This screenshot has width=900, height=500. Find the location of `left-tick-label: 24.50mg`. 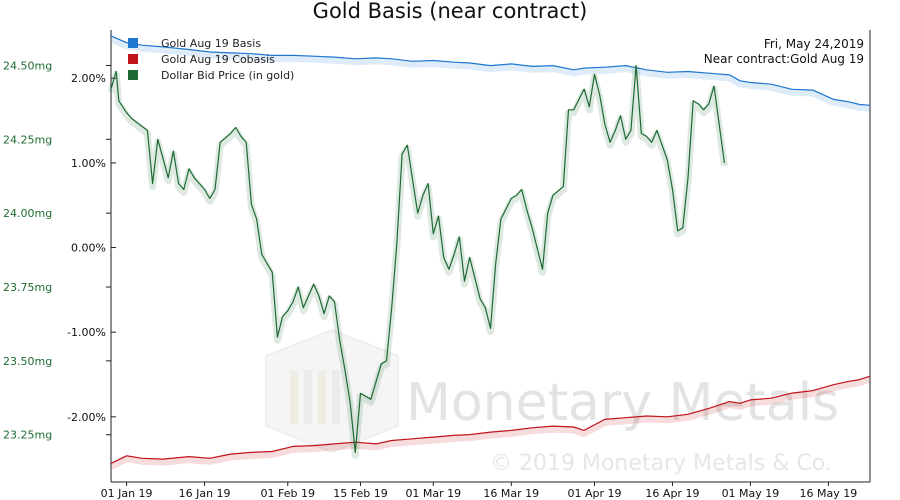

left-tick-label: 24.50mg is located at coordinates (27, 65).